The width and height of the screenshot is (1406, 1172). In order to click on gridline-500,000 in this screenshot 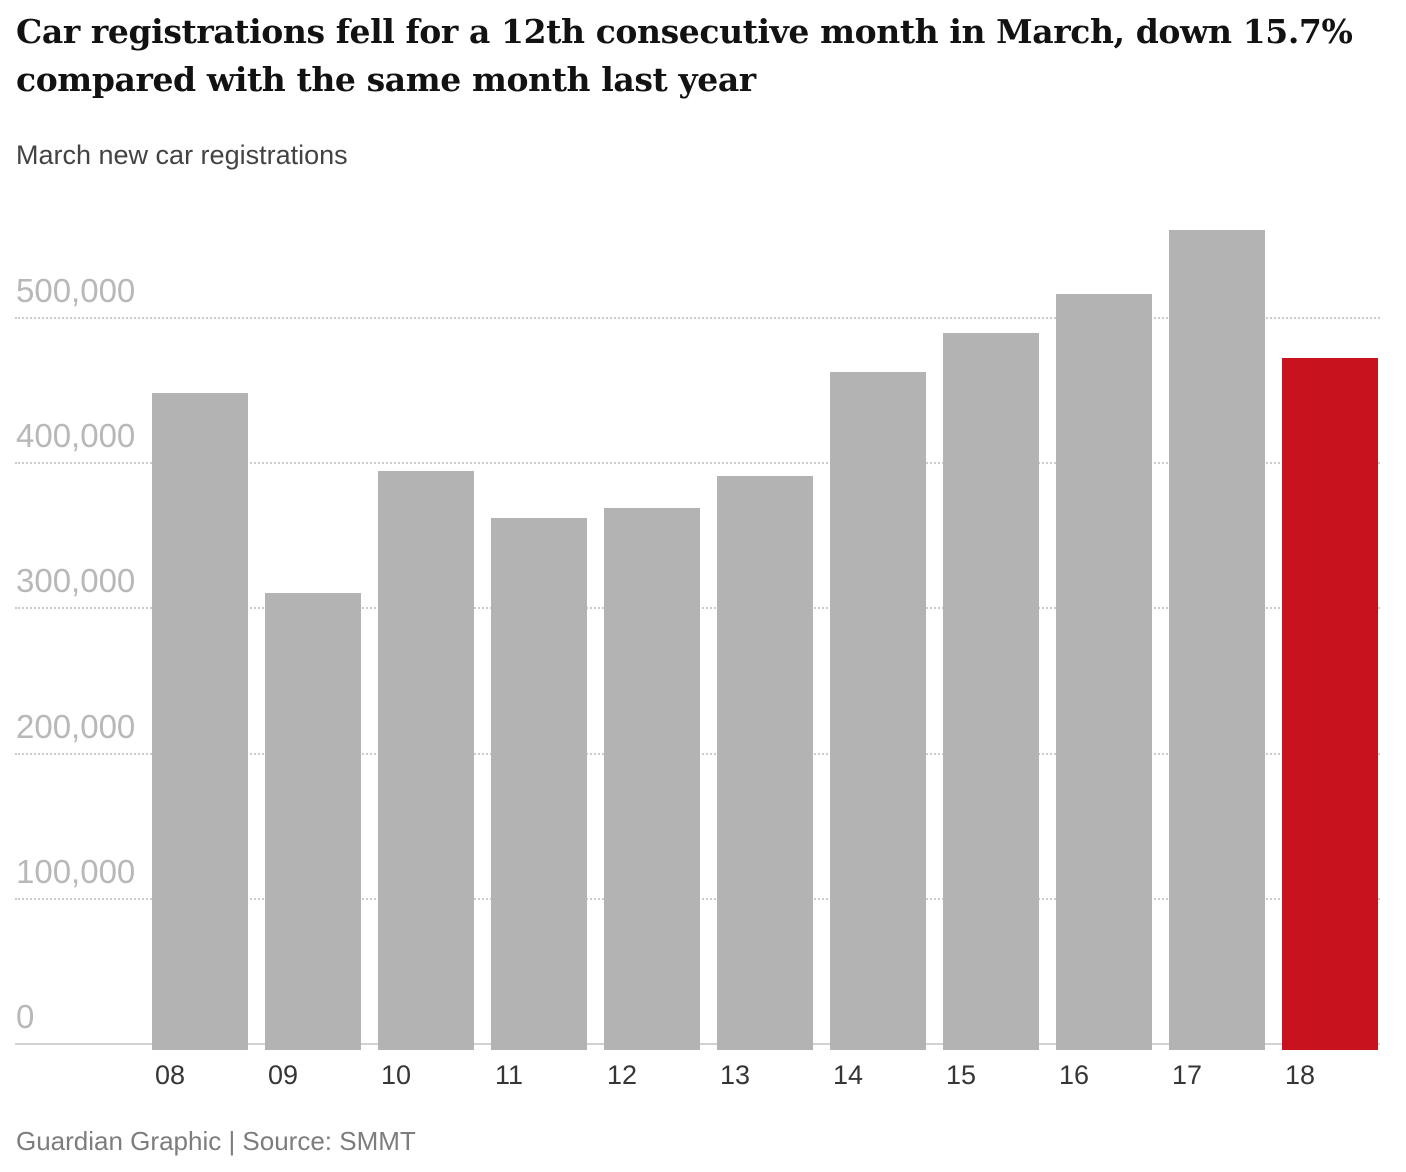, I will do `click(697, 317)`.